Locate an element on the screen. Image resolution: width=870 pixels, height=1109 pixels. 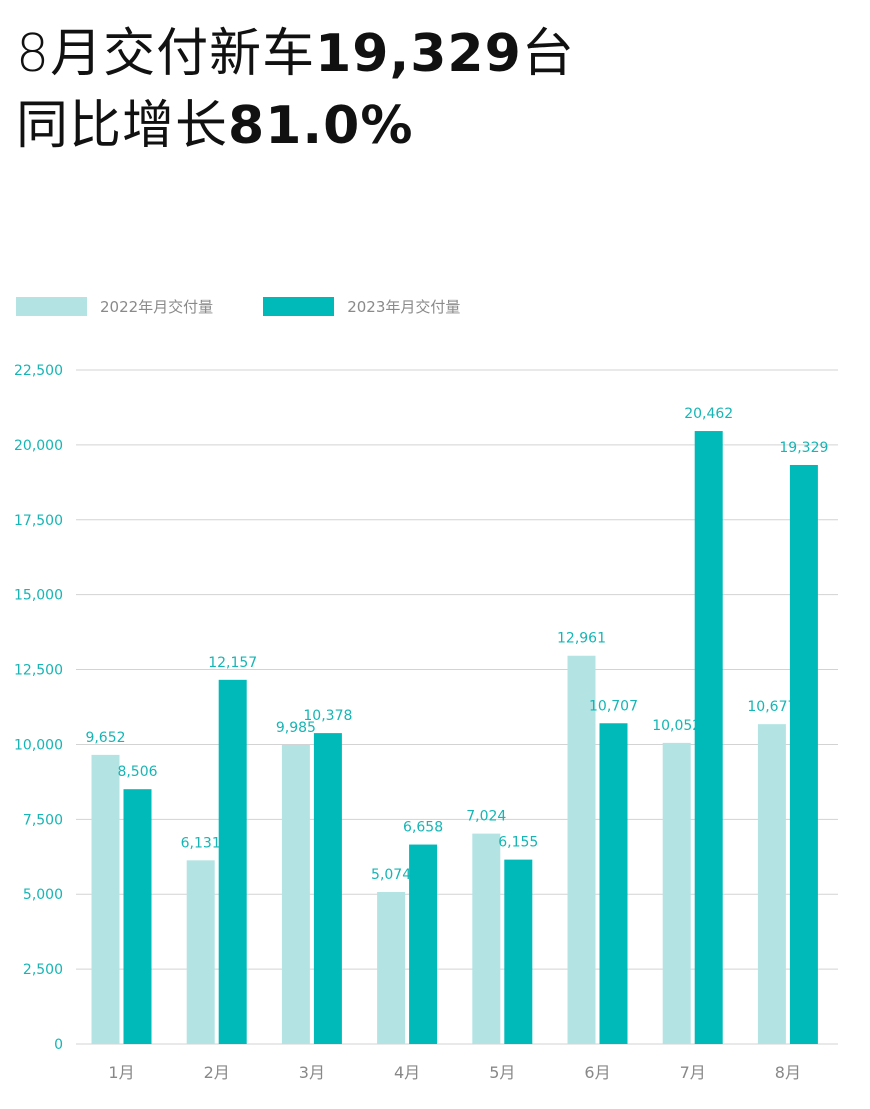
data-label: 6,155 is located at coordinates (518, 843).